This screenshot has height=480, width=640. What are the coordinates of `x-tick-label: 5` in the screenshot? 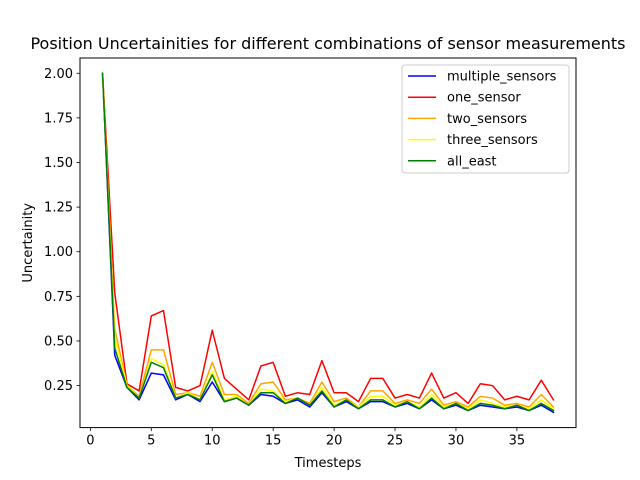 It's located at (151, 441).